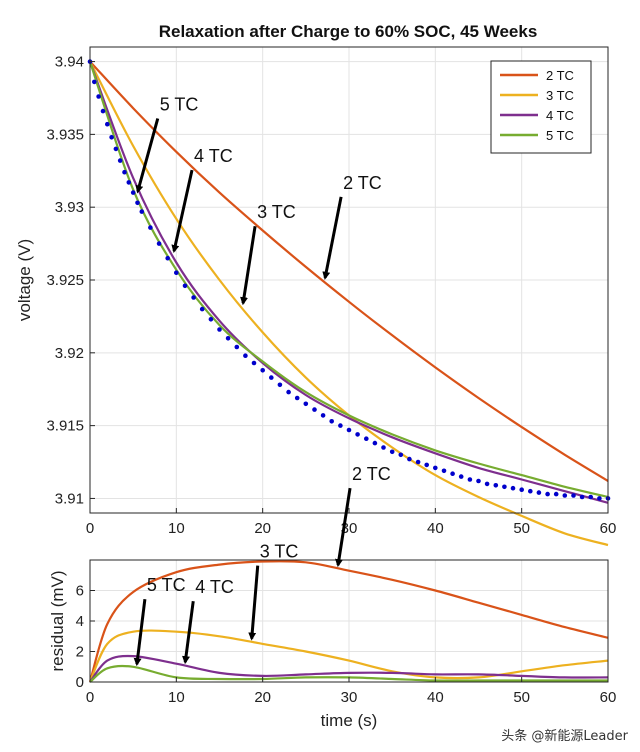 Image resolution: width=640 pixels, height=752 pixels. Describe the element at coordinates (435, 528) in the screenshot. I see `voltage-x-tick-label: 40` at that location.